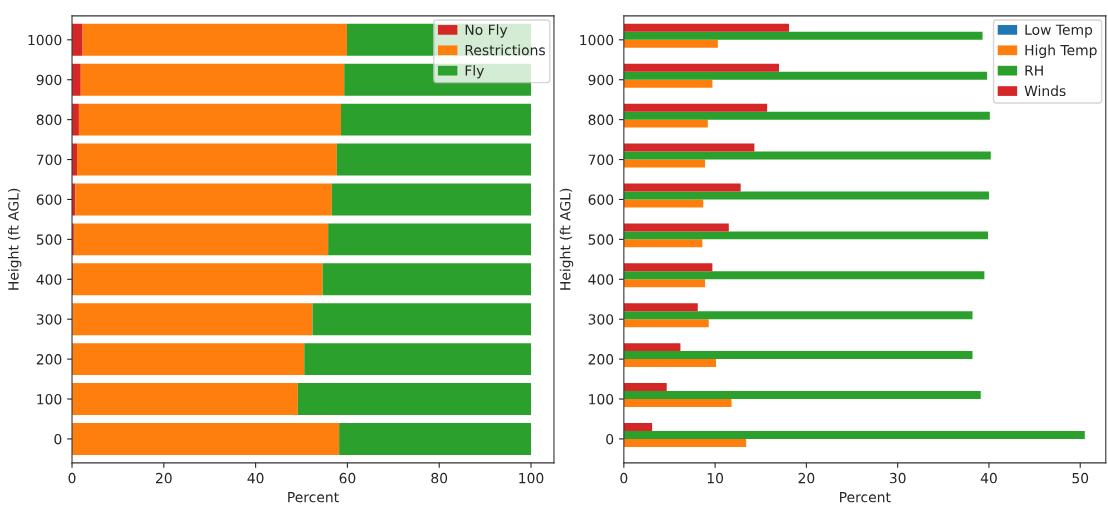 Image resolution: width=1108 pixels, height=529 pixels. What do you see at coordinates (505, 50) in the screenshot?
I see `legend-label: Restrictions` at bounding box center [505, 50].